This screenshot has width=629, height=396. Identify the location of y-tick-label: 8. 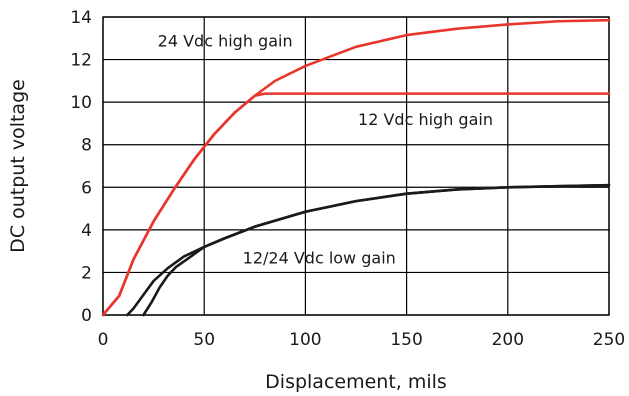
(86, 146).